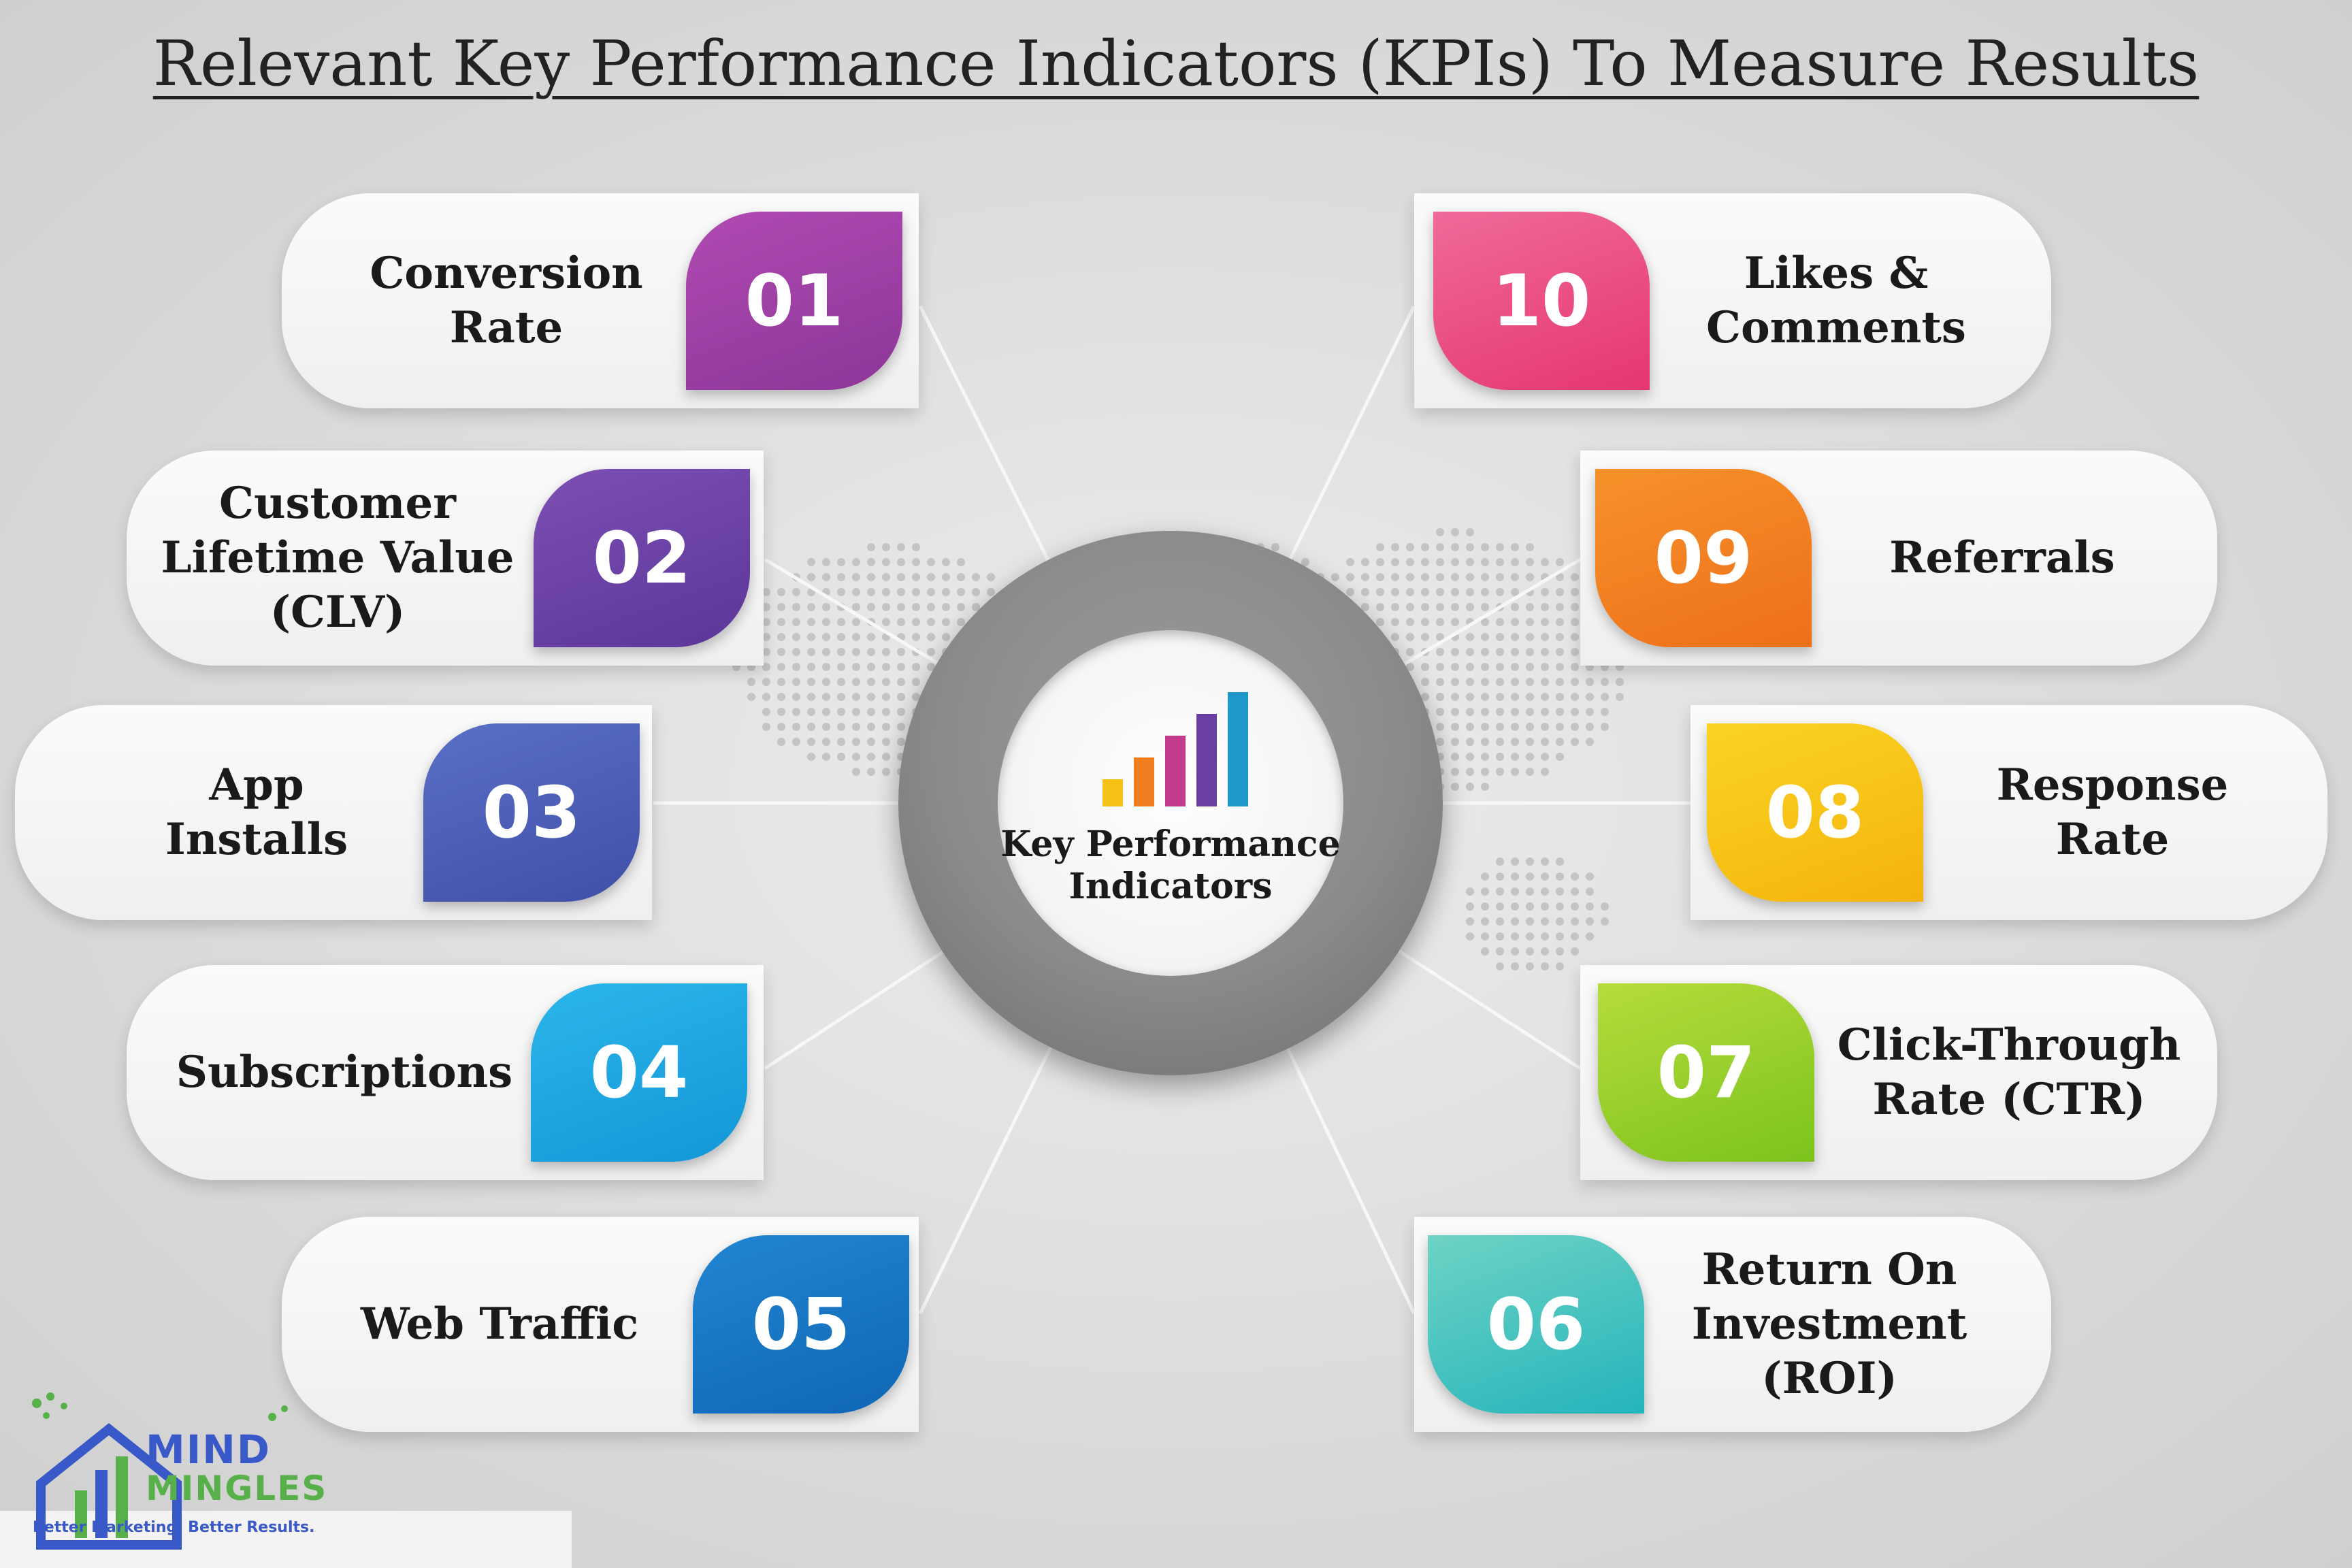 The image size is (2352, 1568). What do you see at coordinates (2009, 1072) in the screenshot?
I see `kpi-label: Click-Through Rate (CTR)` at bounding box center [2009, 1072].